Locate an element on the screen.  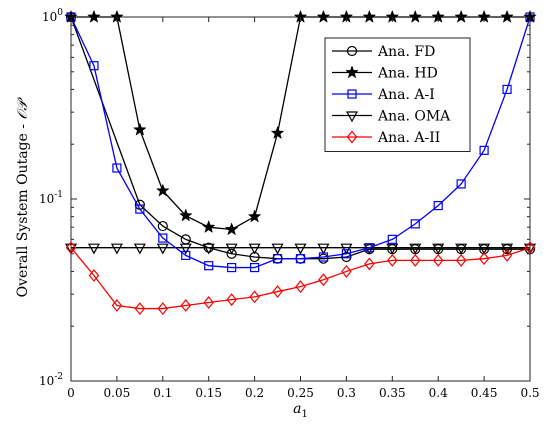
y-tick-label: 10⁻² is located at coordinates (51, 380).